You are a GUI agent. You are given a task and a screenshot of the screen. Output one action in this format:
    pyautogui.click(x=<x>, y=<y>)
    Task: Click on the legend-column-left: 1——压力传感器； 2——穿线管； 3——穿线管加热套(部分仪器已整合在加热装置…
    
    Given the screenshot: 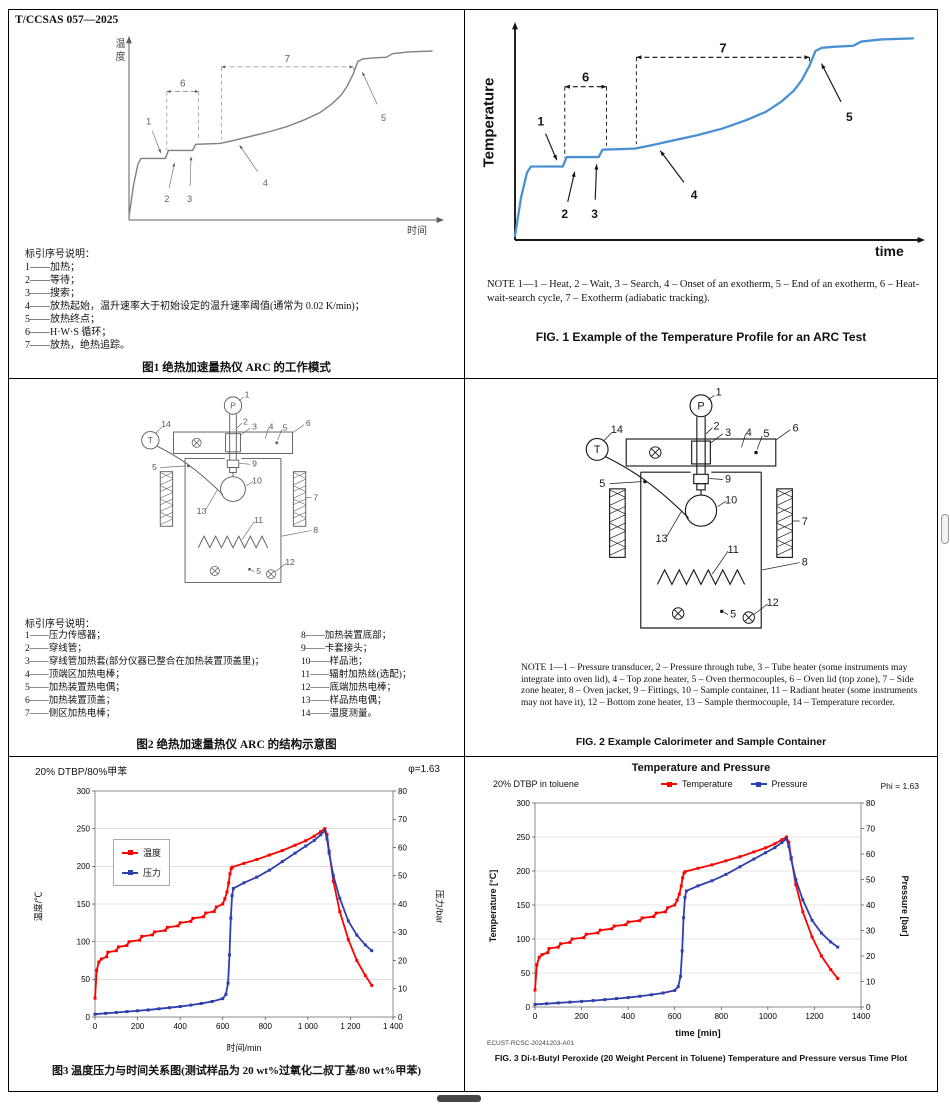 What is the action you would take?
    pyautogui.click(x=163, y=675)
    